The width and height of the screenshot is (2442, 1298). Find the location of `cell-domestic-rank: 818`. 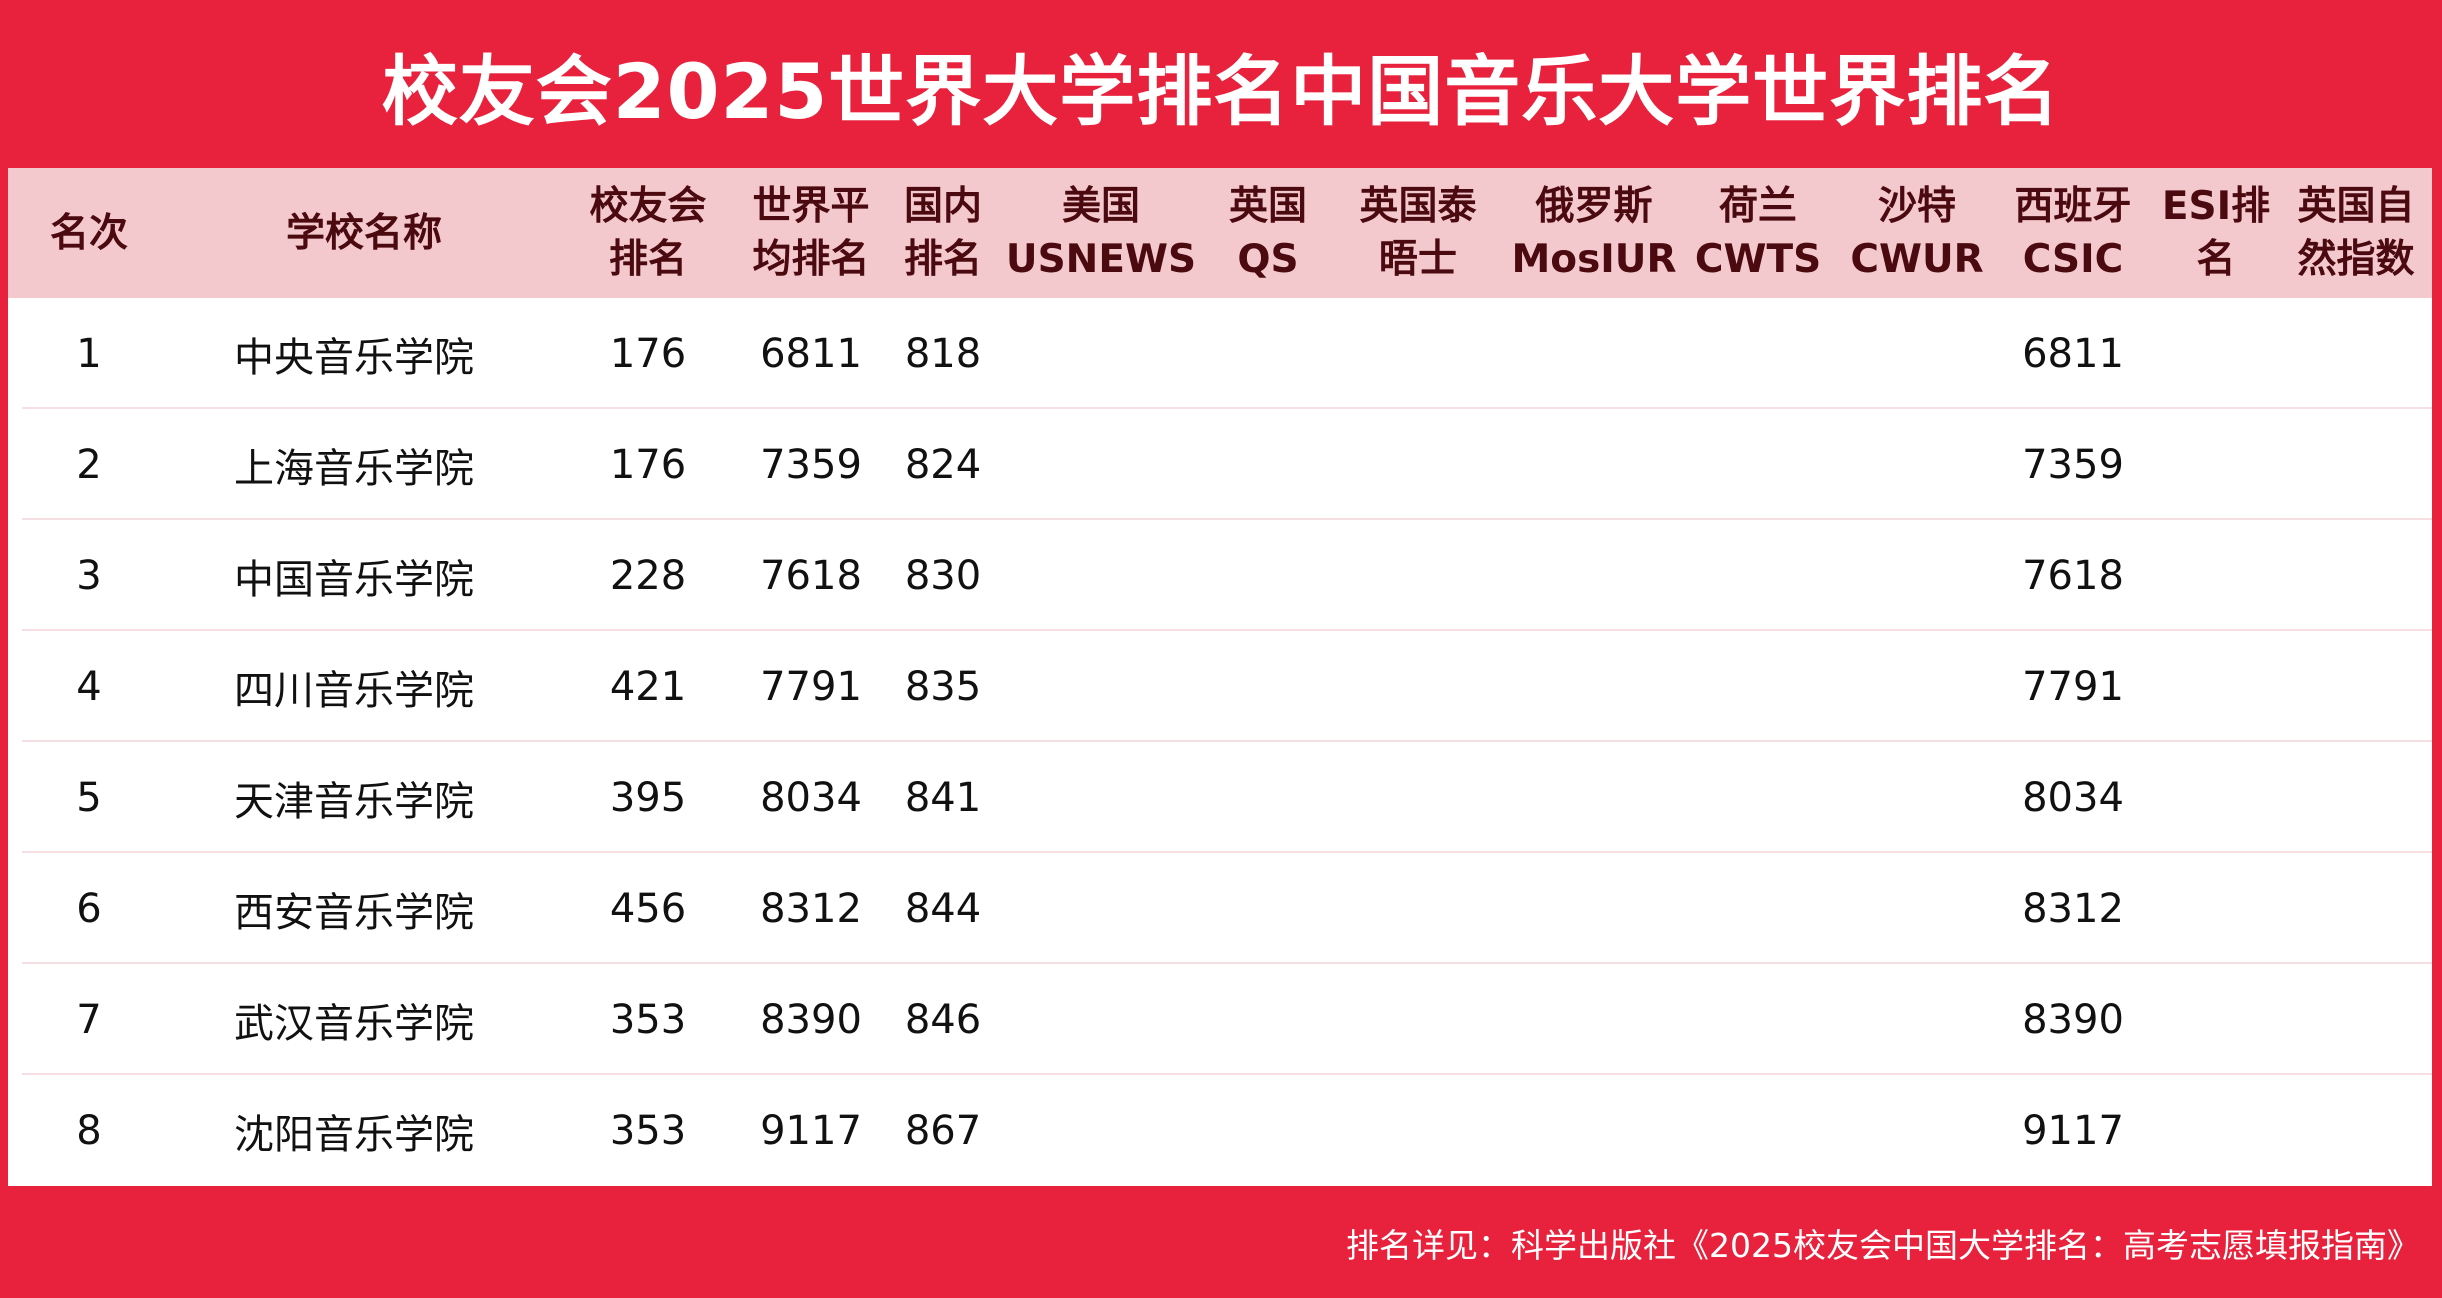

cell-domestic-rank: 818 is located at coordinates (943, 353).